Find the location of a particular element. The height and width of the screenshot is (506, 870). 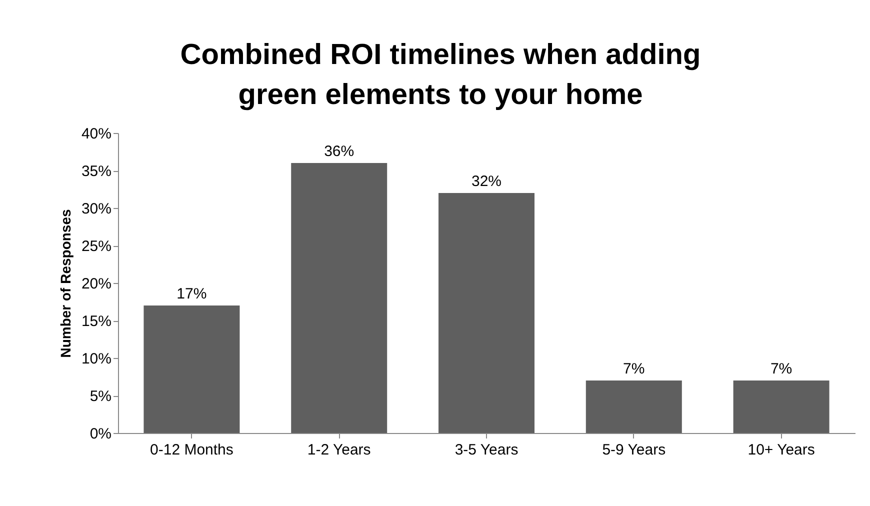

data-label: 17% is located at coordinates (191, 294).